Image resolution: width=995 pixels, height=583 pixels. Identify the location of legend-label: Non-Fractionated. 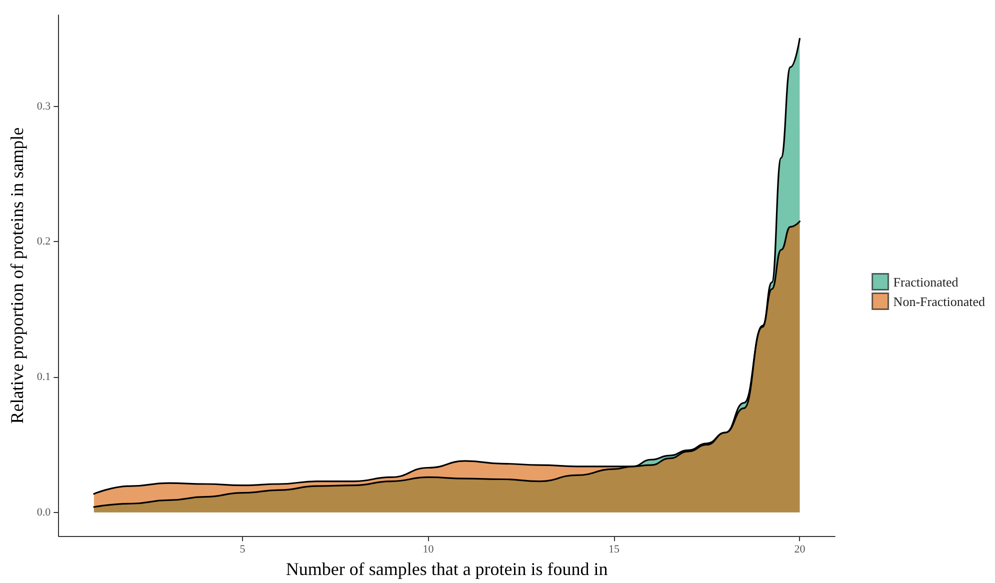
(939, 301).